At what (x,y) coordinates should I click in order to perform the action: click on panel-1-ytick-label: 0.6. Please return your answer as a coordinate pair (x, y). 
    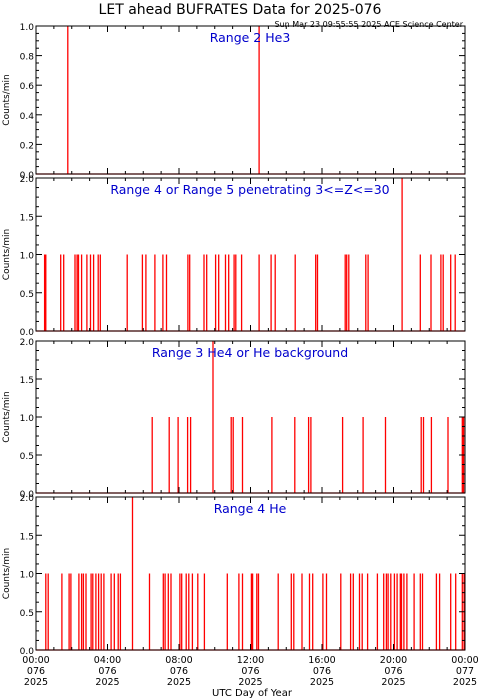
    Looking at the image, I should click on (27, 87).